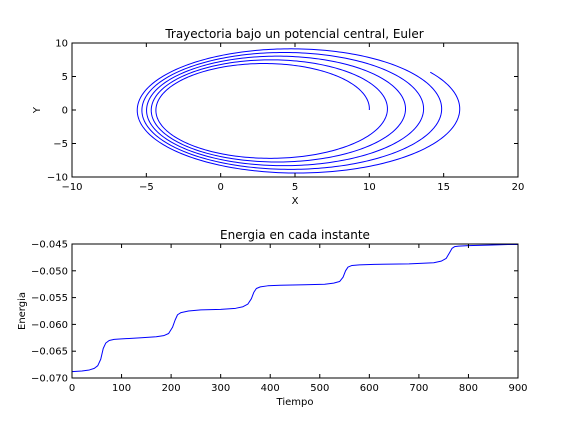 The width and height of the screenshot is (576, 432). What do you see at coordinates (22, 311) in the screenshot?
I see `energy-ylabel: Energia` at bounding box center [22, 311].